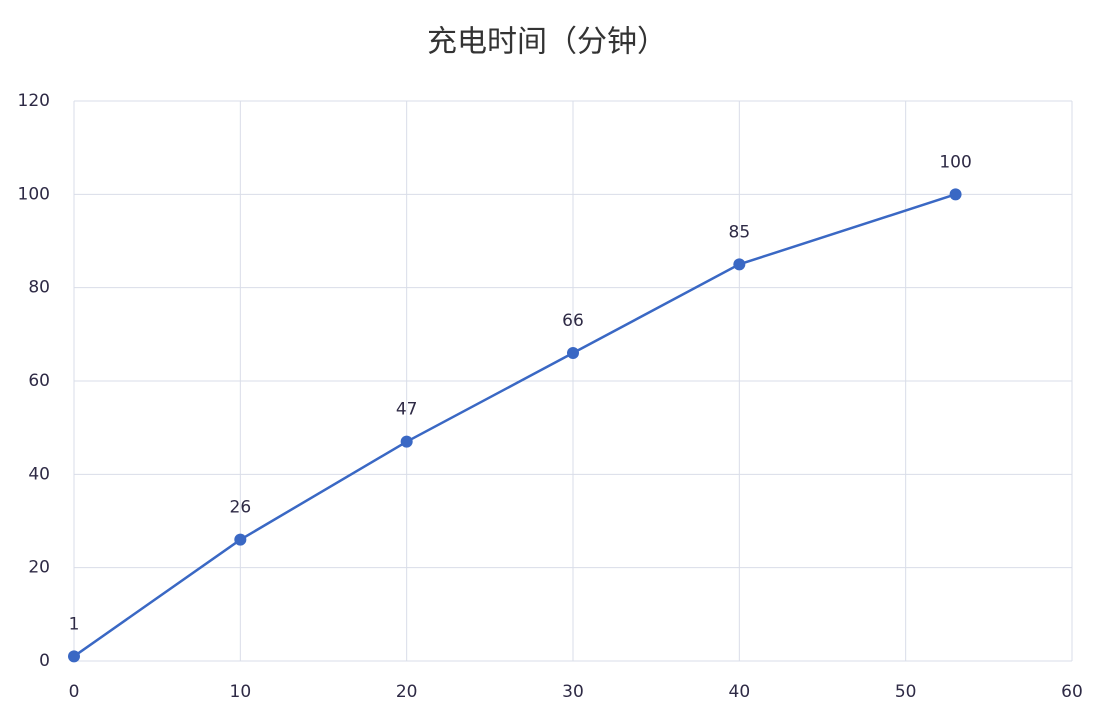  What do you see at coordinates (74, 624) in the screenshot?
I see `data-label: 1` at bounding box center [74, 624].